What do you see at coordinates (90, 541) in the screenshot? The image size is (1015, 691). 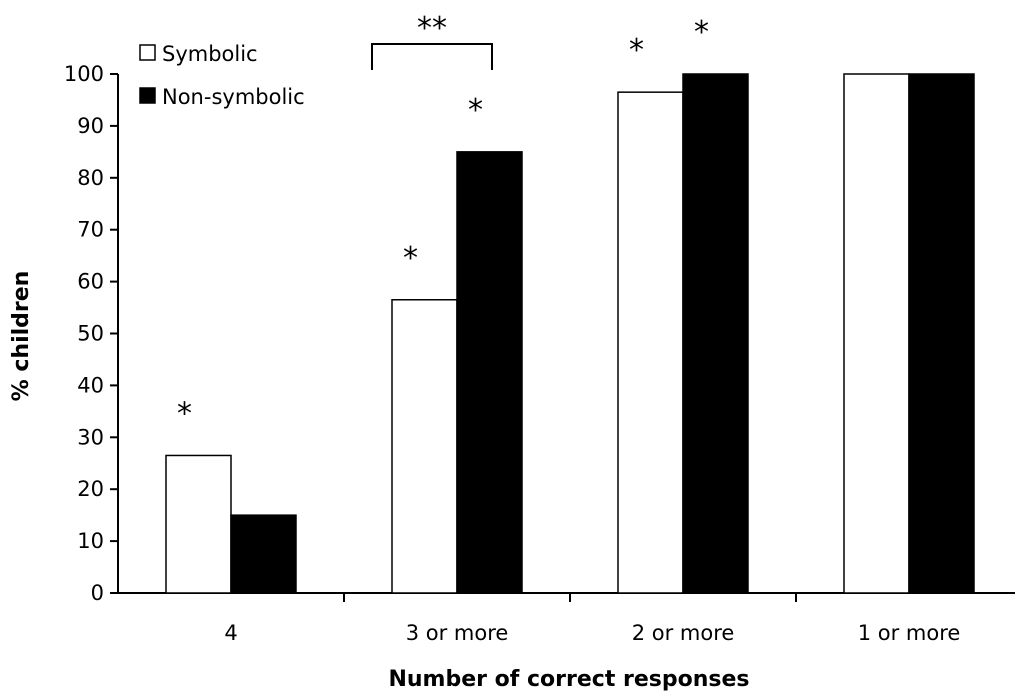 I see `y-tick-label: 10` at bounding box center [90, 541].